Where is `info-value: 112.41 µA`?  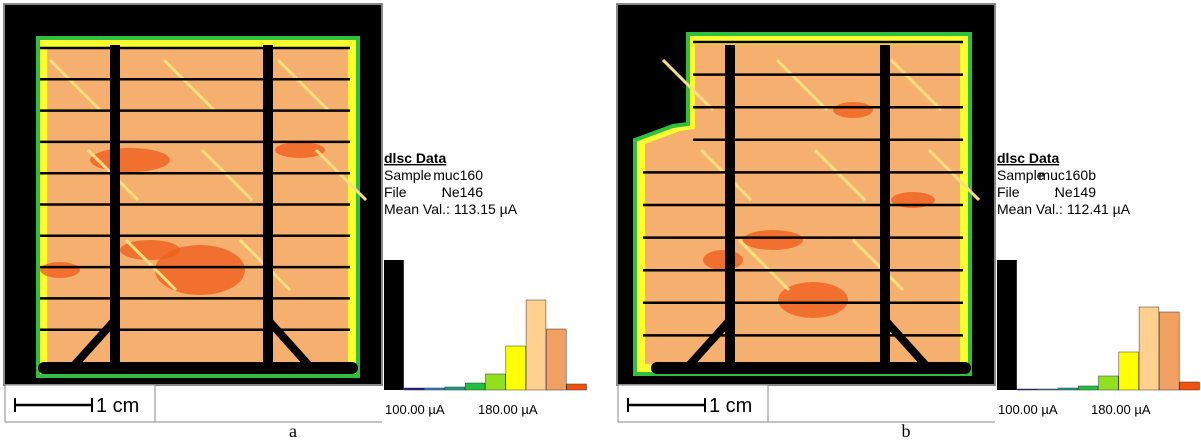 info-value: 112.41 µA is located at coordinates (1099, 209).